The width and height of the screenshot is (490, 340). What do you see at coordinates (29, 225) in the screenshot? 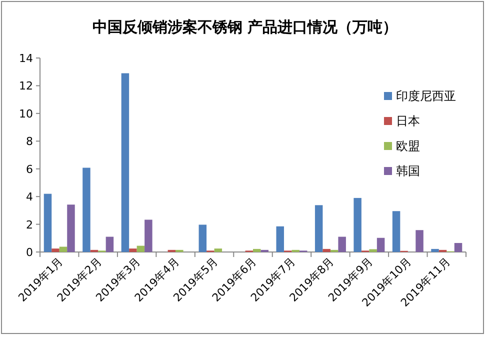
I see `y-tick-label: 2` at bounding box center [29, 225].